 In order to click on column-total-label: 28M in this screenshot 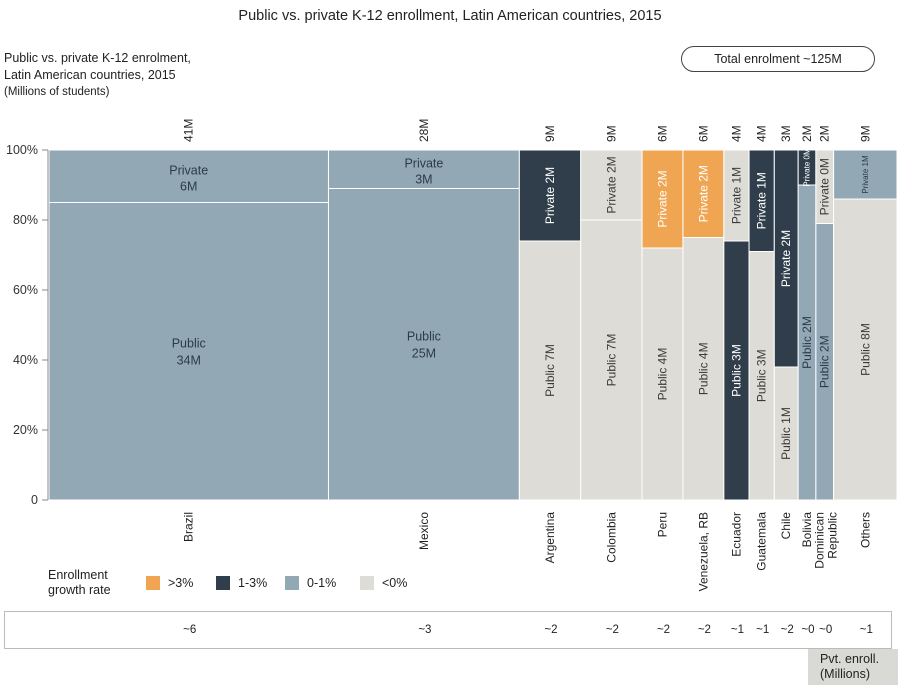, I will do `click(424, 130)`.